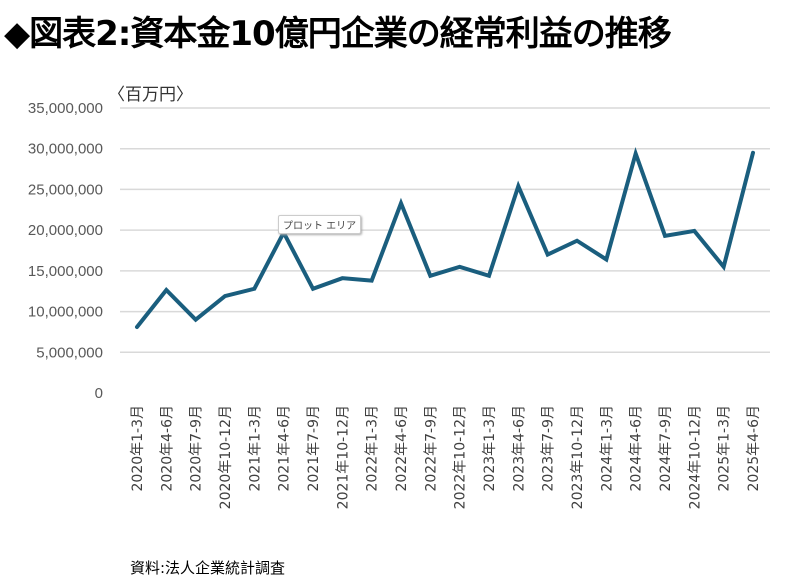  Describe the element at coordinates (65, 271) in the screenshot. I see `y-tick-label: 15,000,000` at that location.